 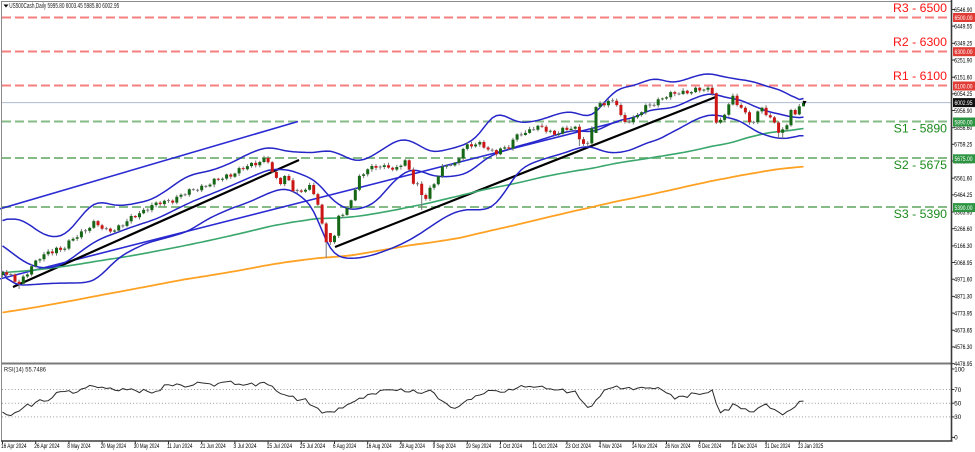 What do you see at coordinates (14, 446) in the screenshot?
I see `svg-text: 16 Apr 2024` at bounding box center [14, 446].